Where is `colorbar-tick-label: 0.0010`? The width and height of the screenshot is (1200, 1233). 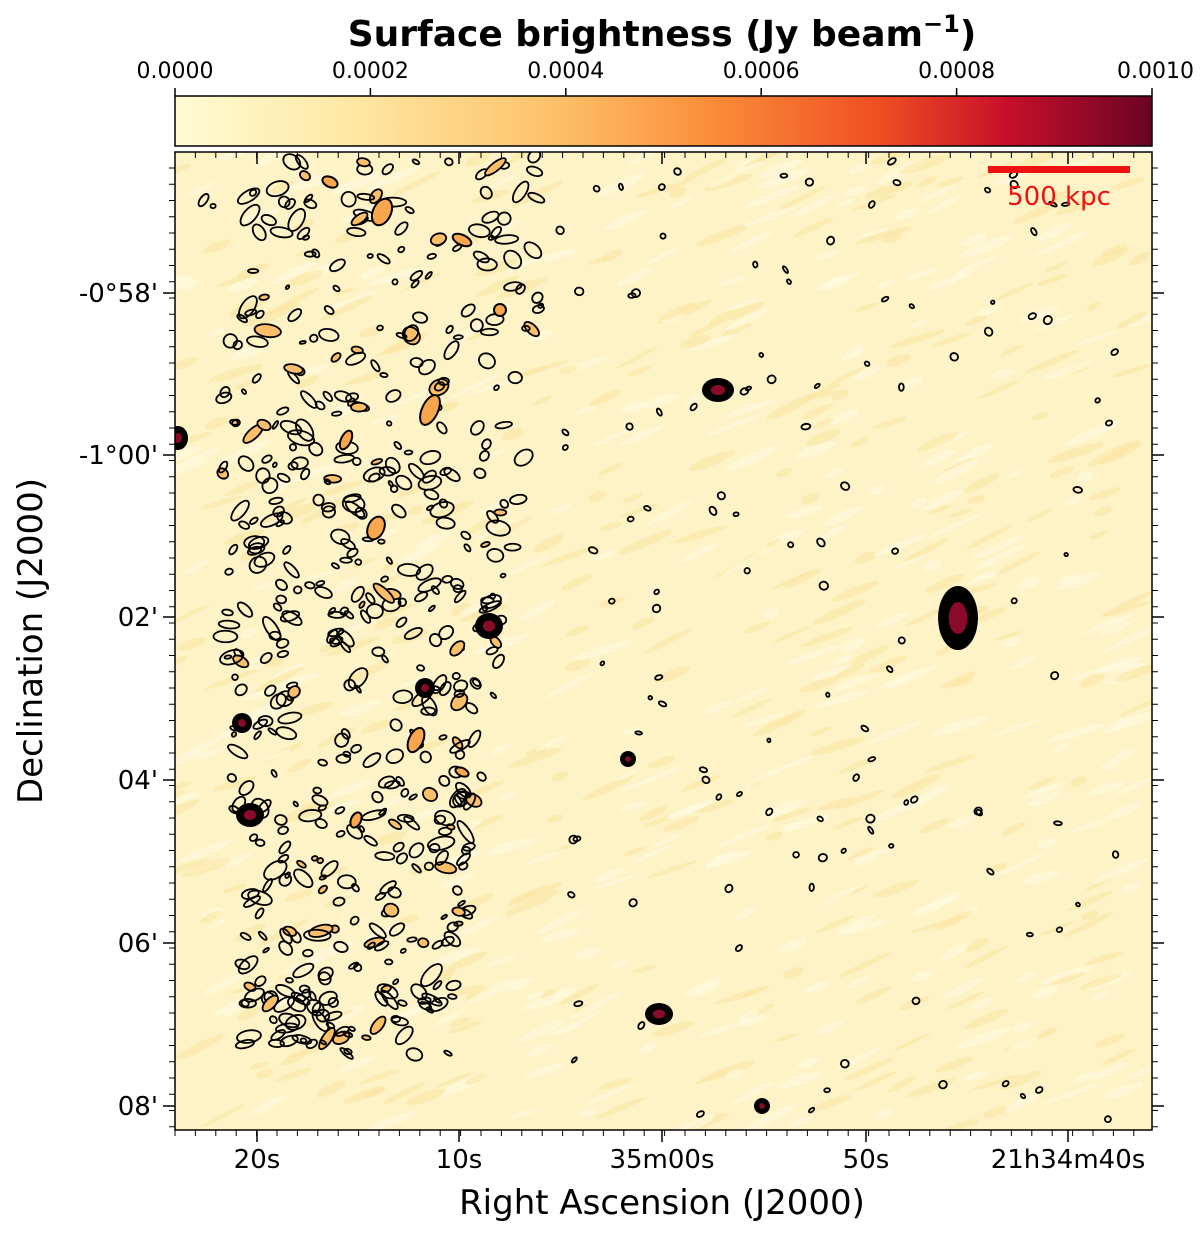 colorbar-tick-label: 0.0010 is located at coordinates (1155, 71).